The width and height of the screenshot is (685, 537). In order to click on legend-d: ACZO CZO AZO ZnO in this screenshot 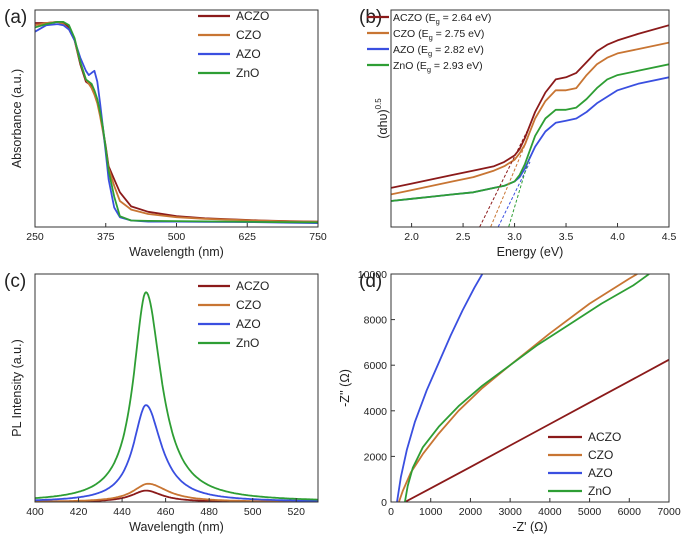, I will do `click(584, 464)`.